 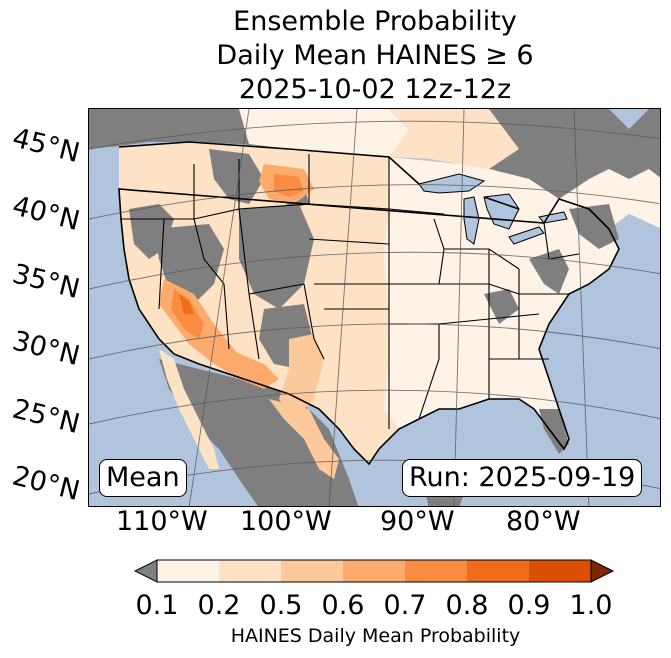 I want to click on colorbar-tick-label: 0.5, so click(x=281, y=605).